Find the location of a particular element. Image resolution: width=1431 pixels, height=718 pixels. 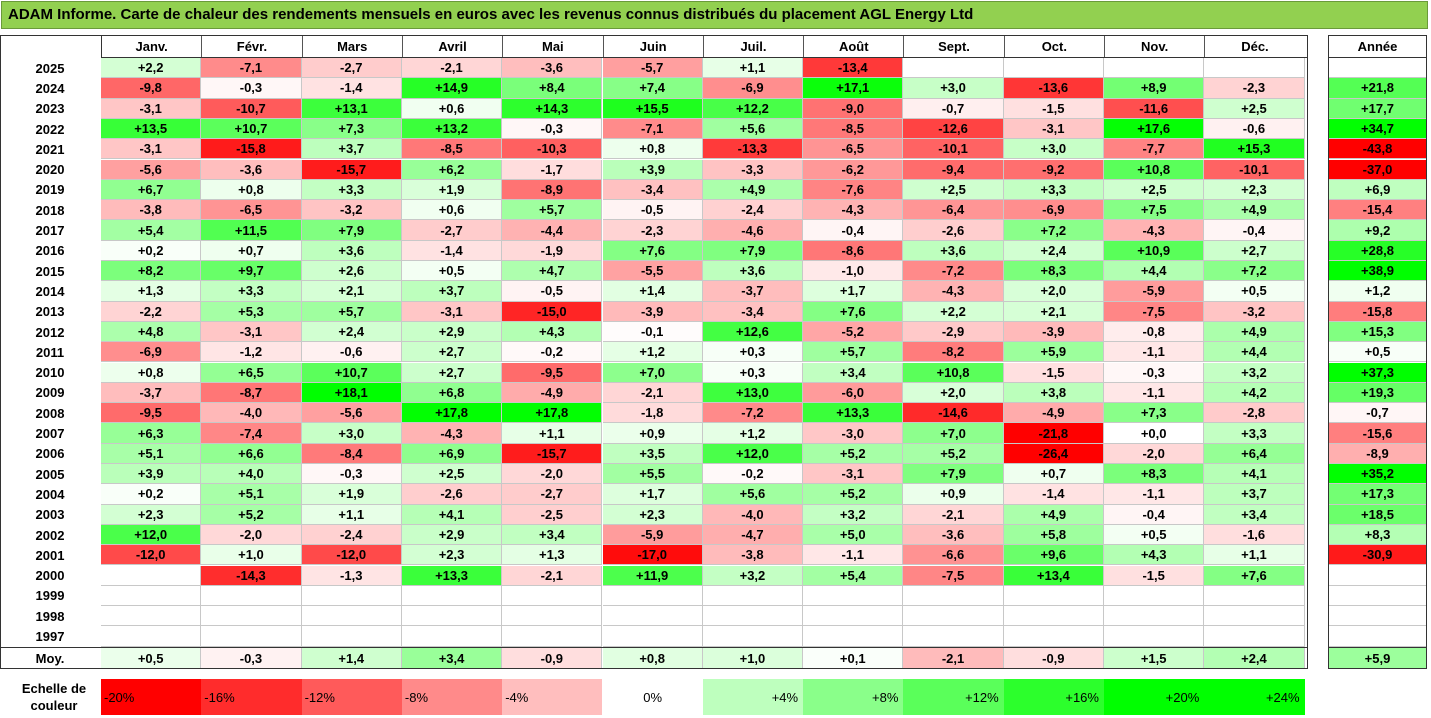

heatmap-cell: +2,9 is located at coordinates (452, 332).